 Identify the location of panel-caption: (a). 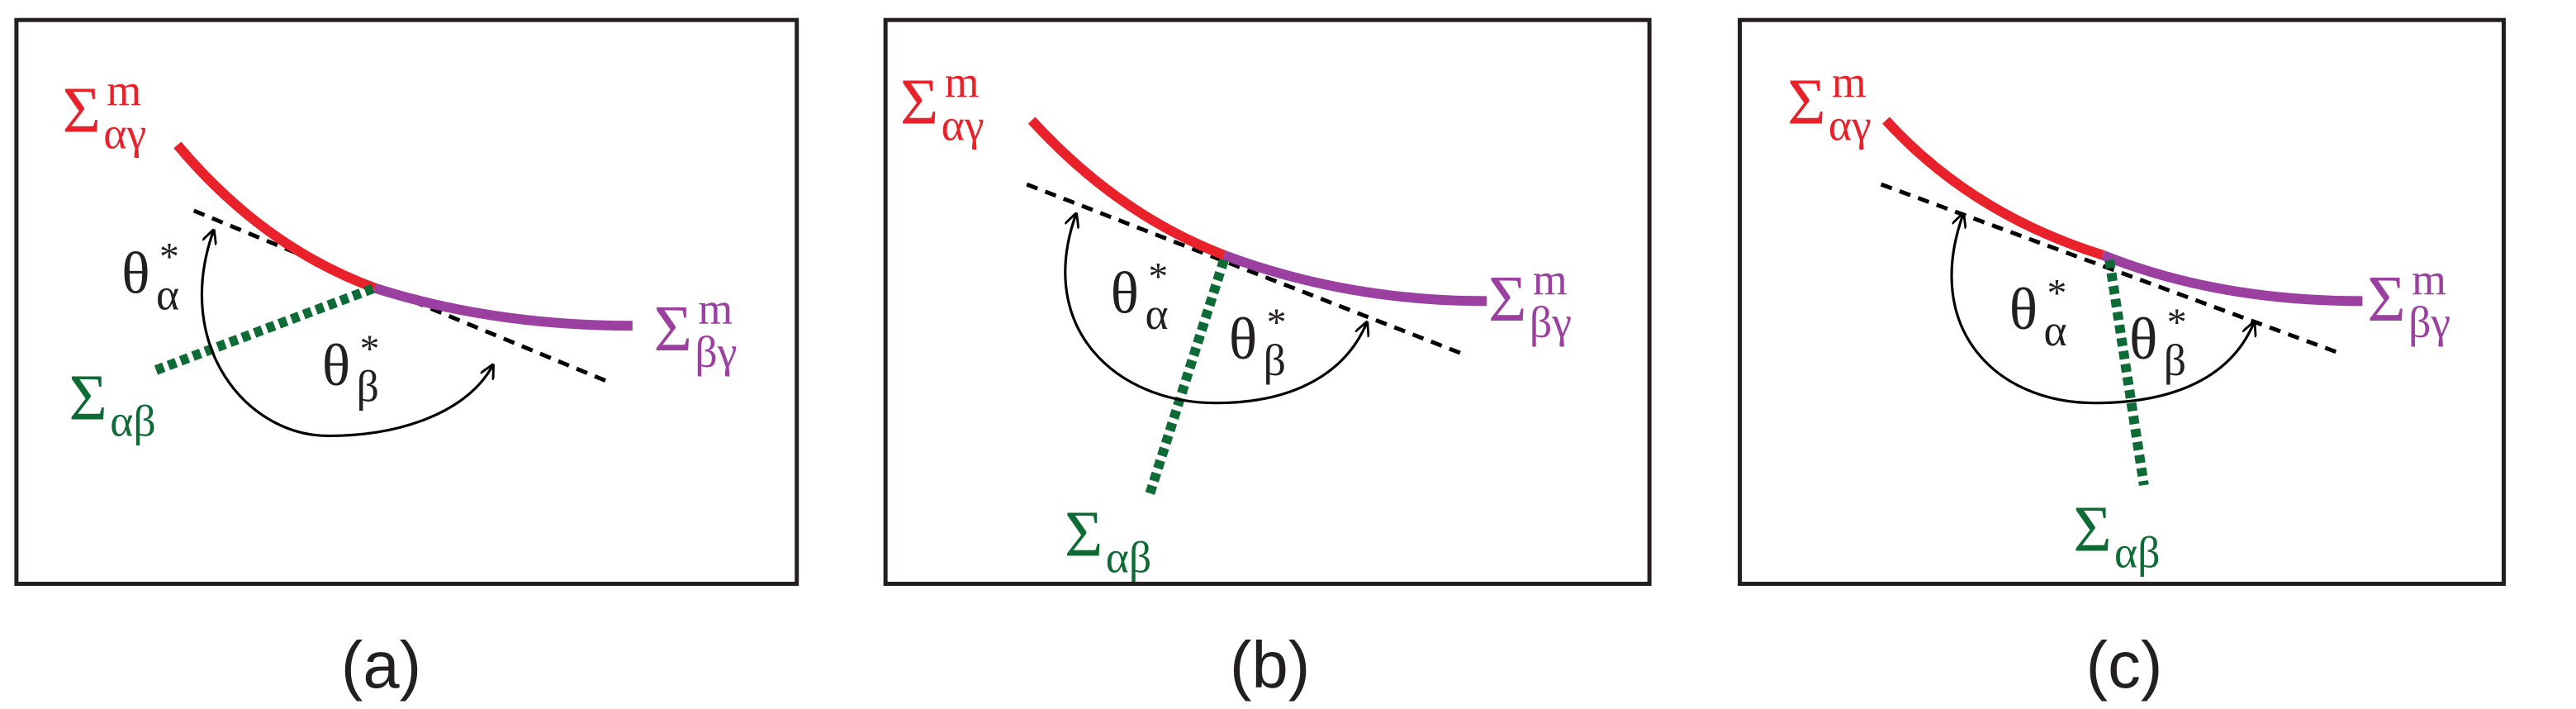
(381, 665).